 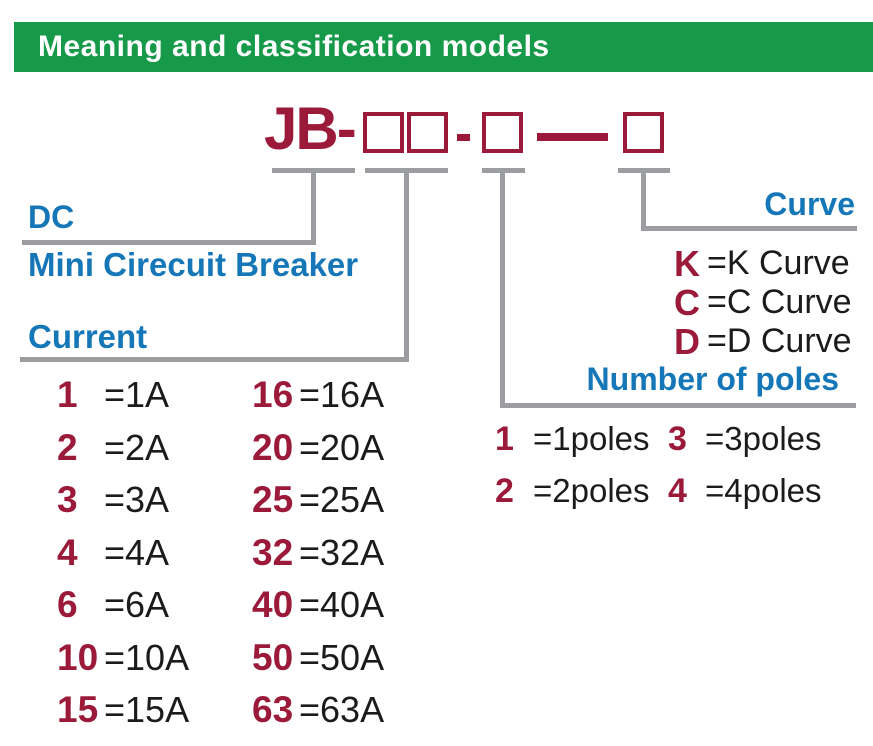 I want to click on current-meaning: =10A, so click(x=147, y=657).